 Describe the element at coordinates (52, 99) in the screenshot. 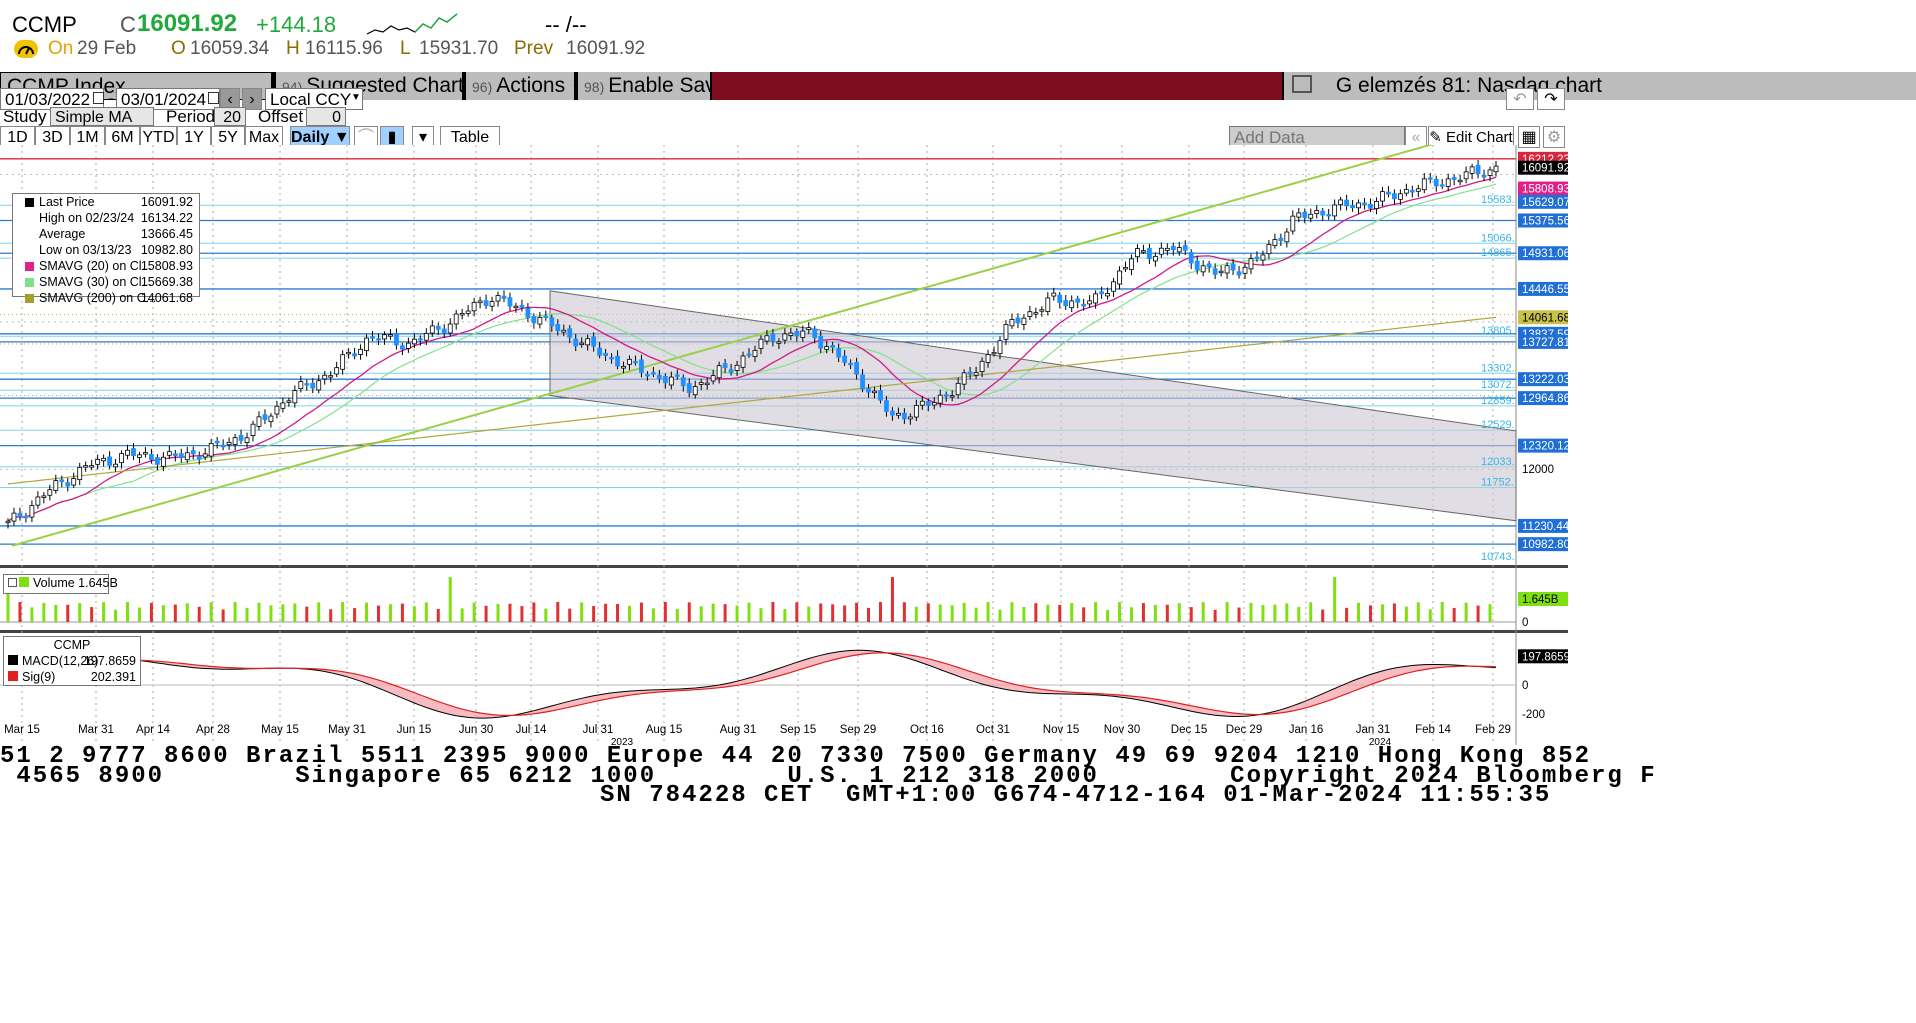

I see `start-date-input: 01/03/2022` at that location.